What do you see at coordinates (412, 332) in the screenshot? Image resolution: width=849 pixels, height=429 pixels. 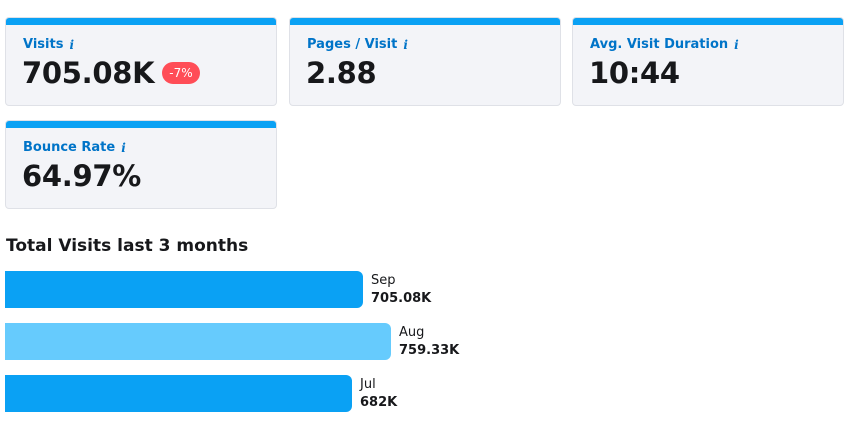 I see `bar-month-label: Aug` at bounding box center [412, 332].